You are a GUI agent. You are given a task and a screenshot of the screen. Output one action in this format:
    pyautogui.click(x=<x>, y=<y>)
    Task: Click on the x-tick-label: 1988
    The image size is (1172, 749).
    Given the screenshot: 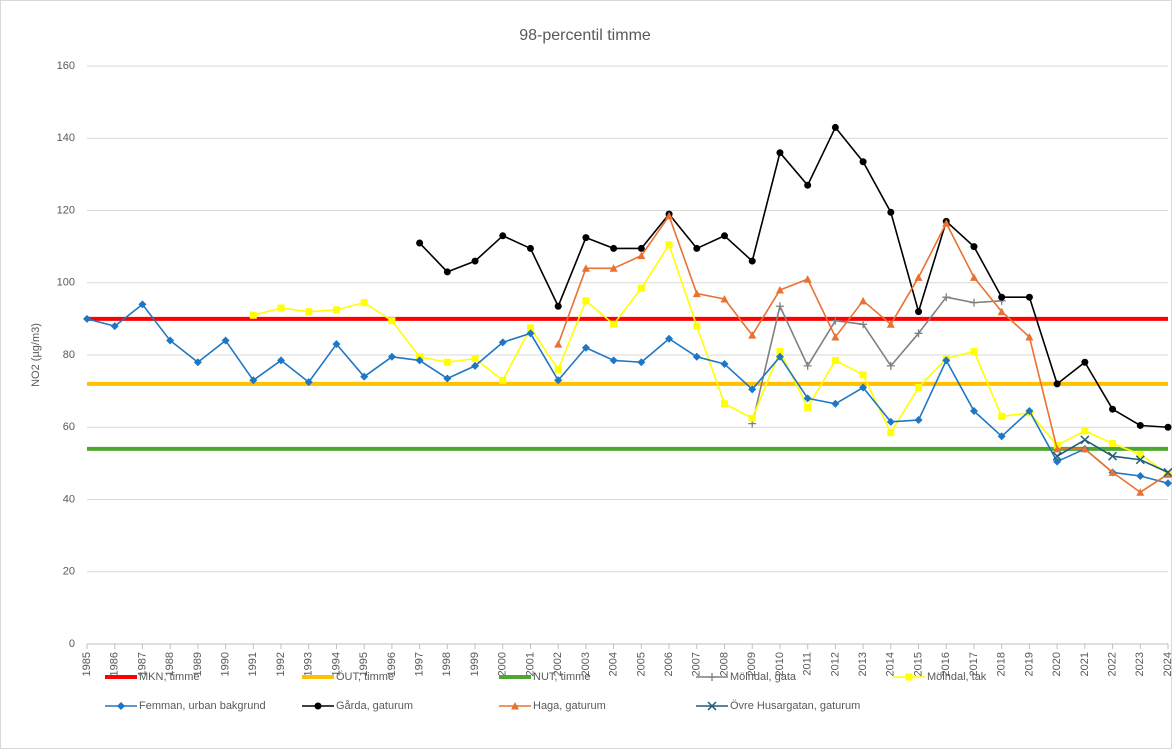 What is the action you would take?
    pyautogui.click(x=170, y=664)
    